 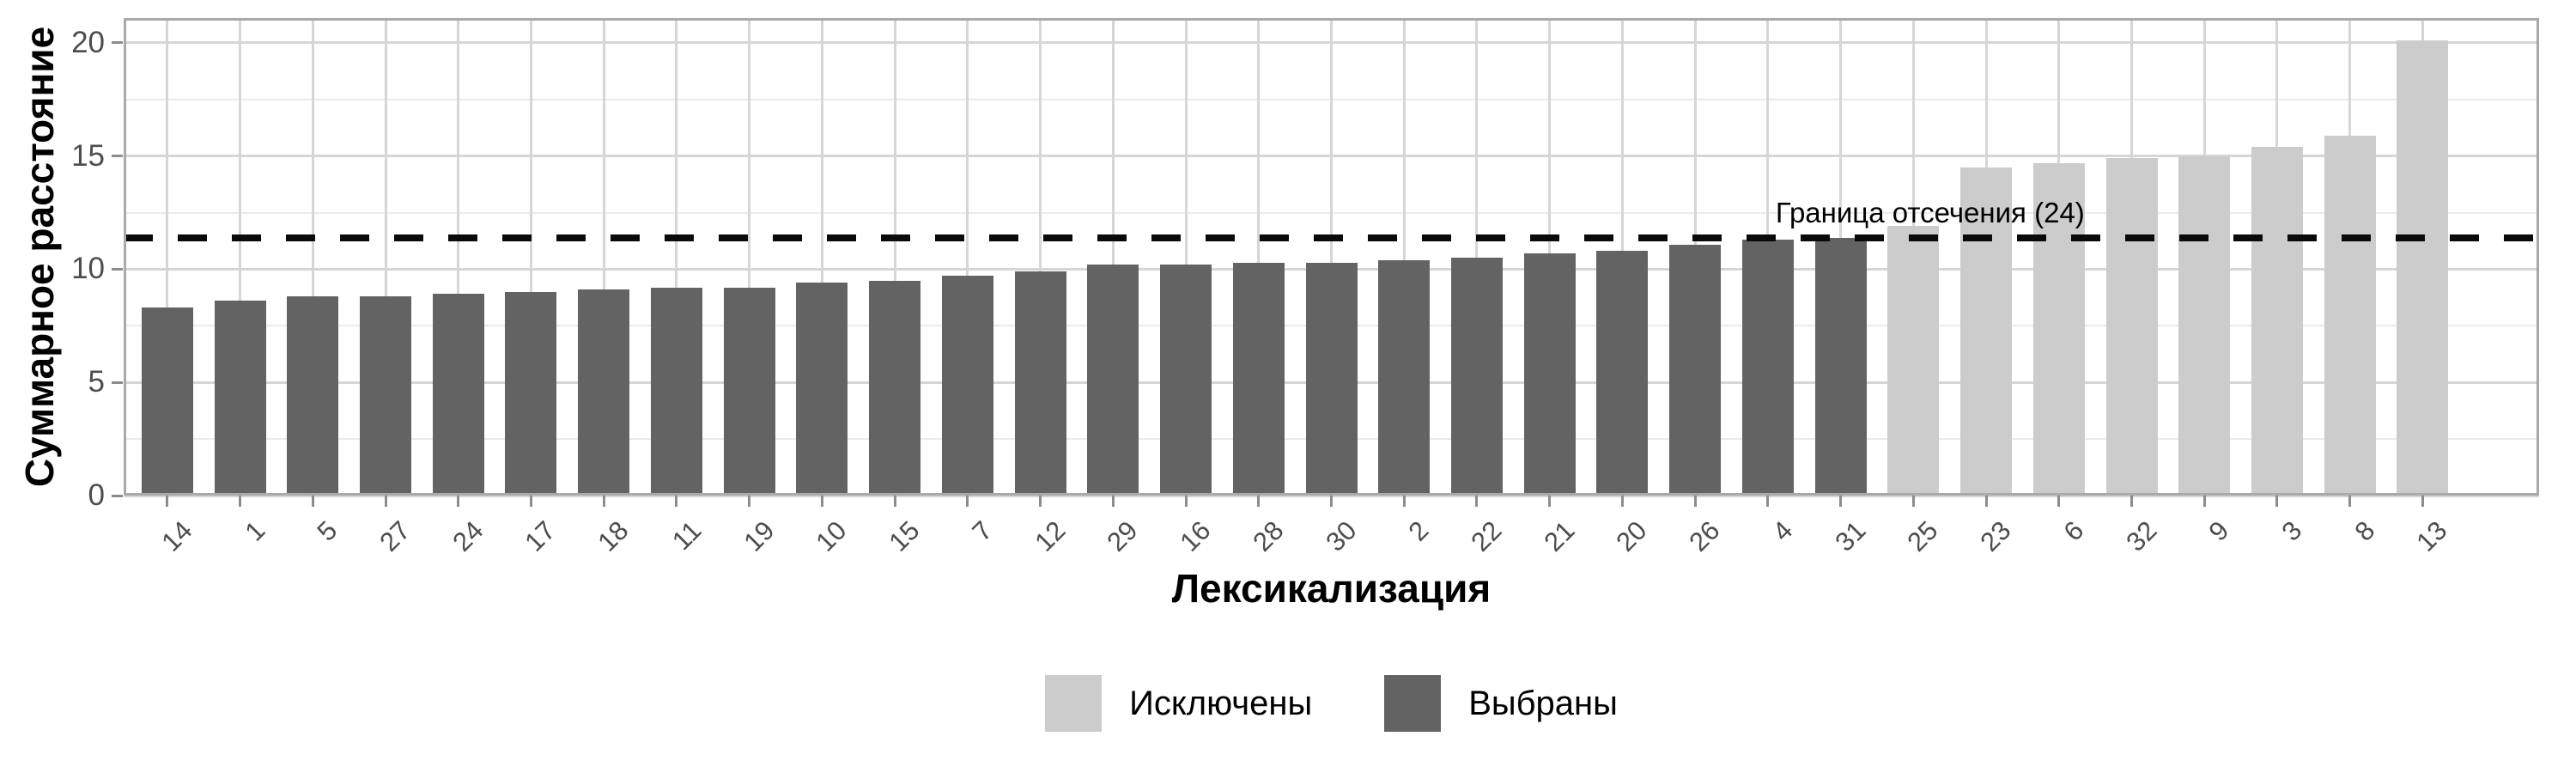 What do you see at coordinates (1074, 703) in the screenshot?
I see `legend-swatch-excluded` at bounding box center [1074, 703].